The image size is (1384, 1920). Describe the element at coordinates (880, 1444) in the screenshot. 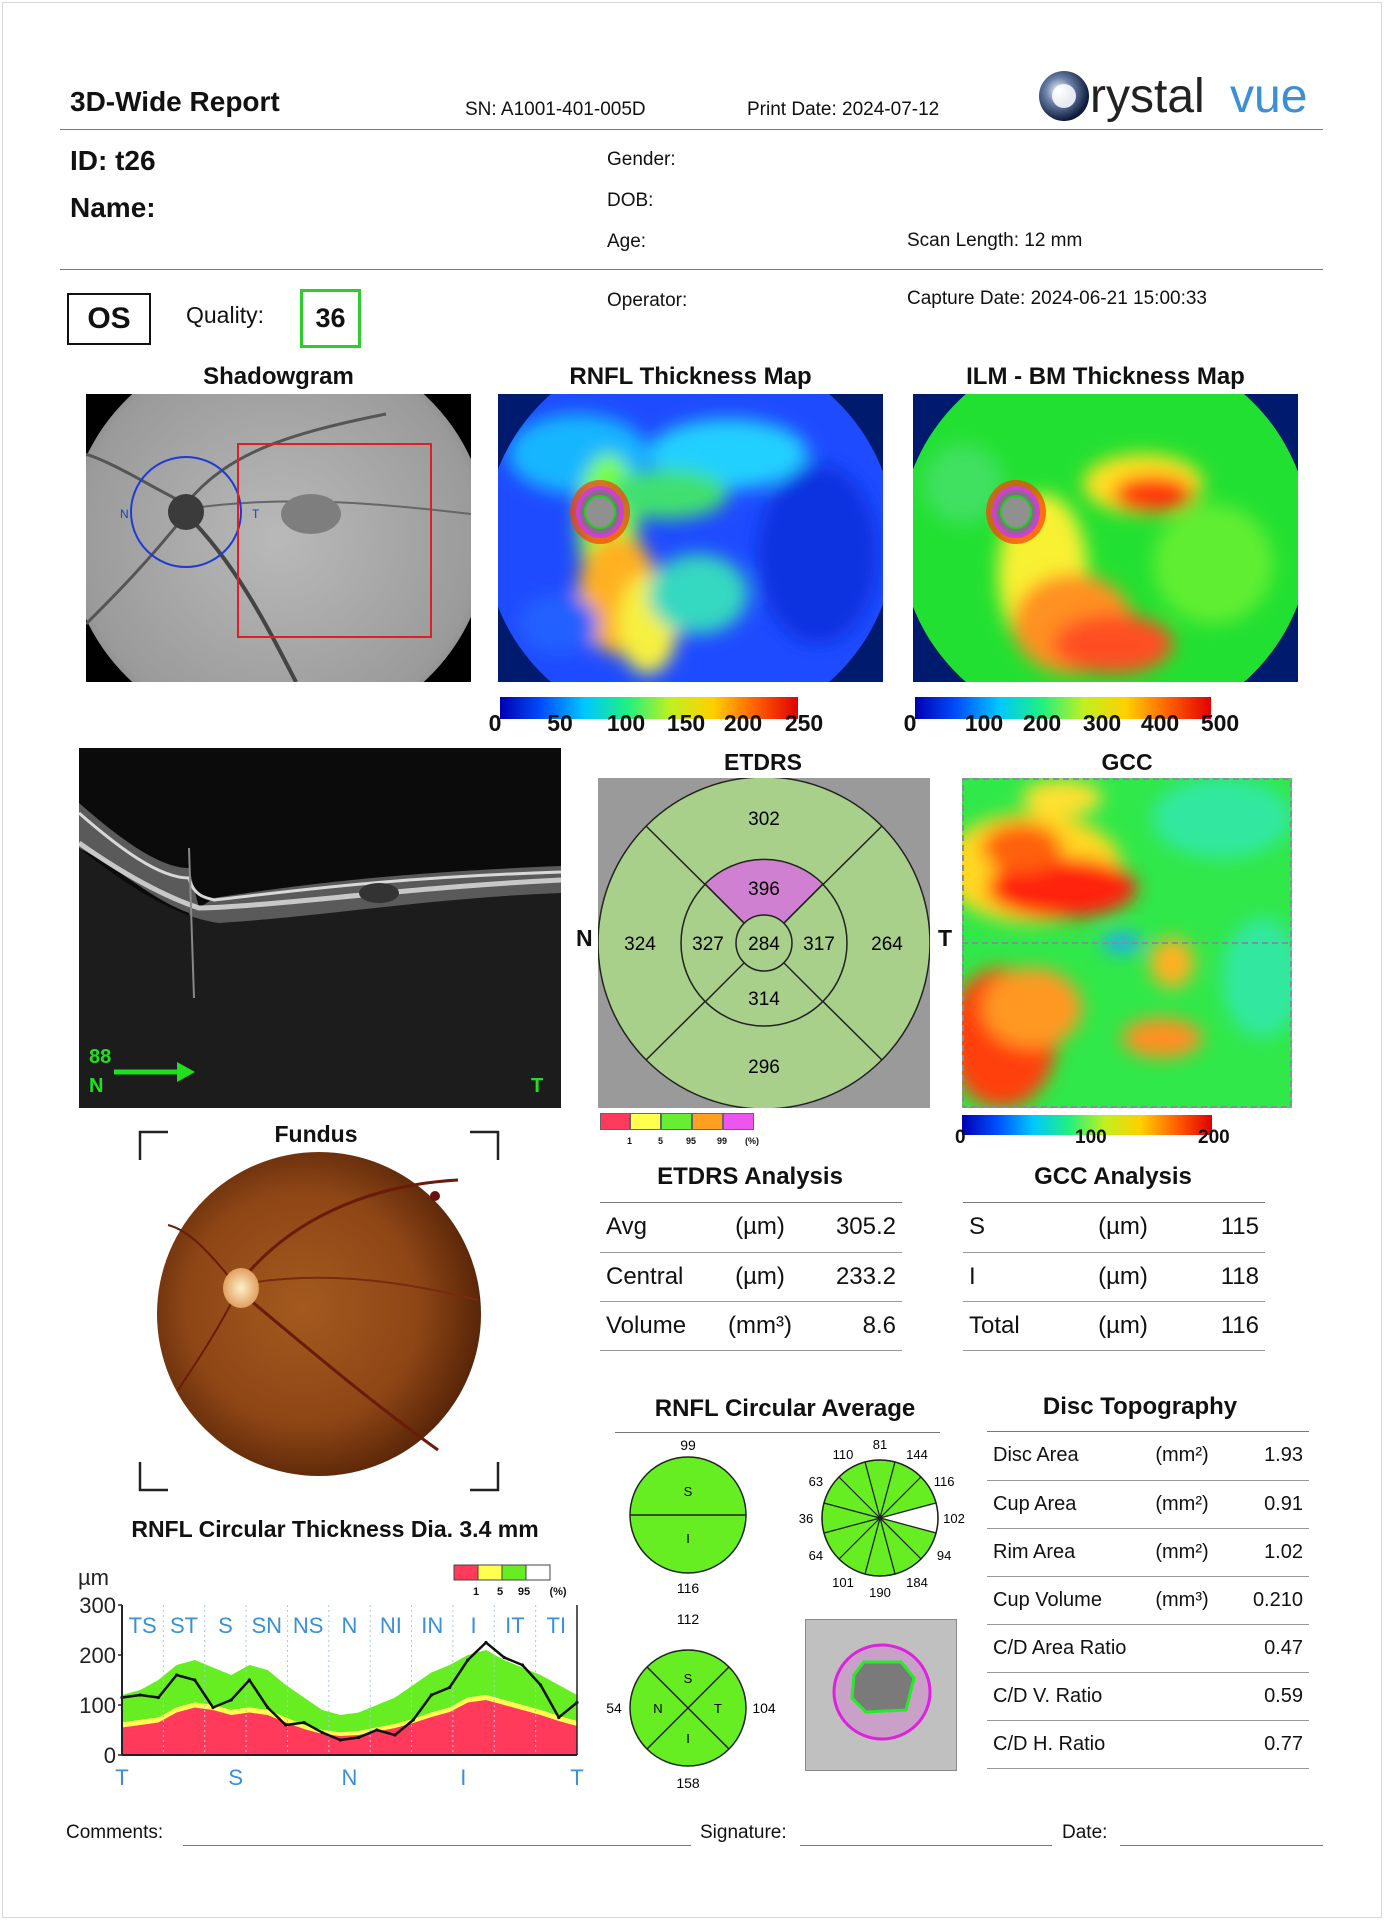

I see `clock-hour-value: 81` at that location.